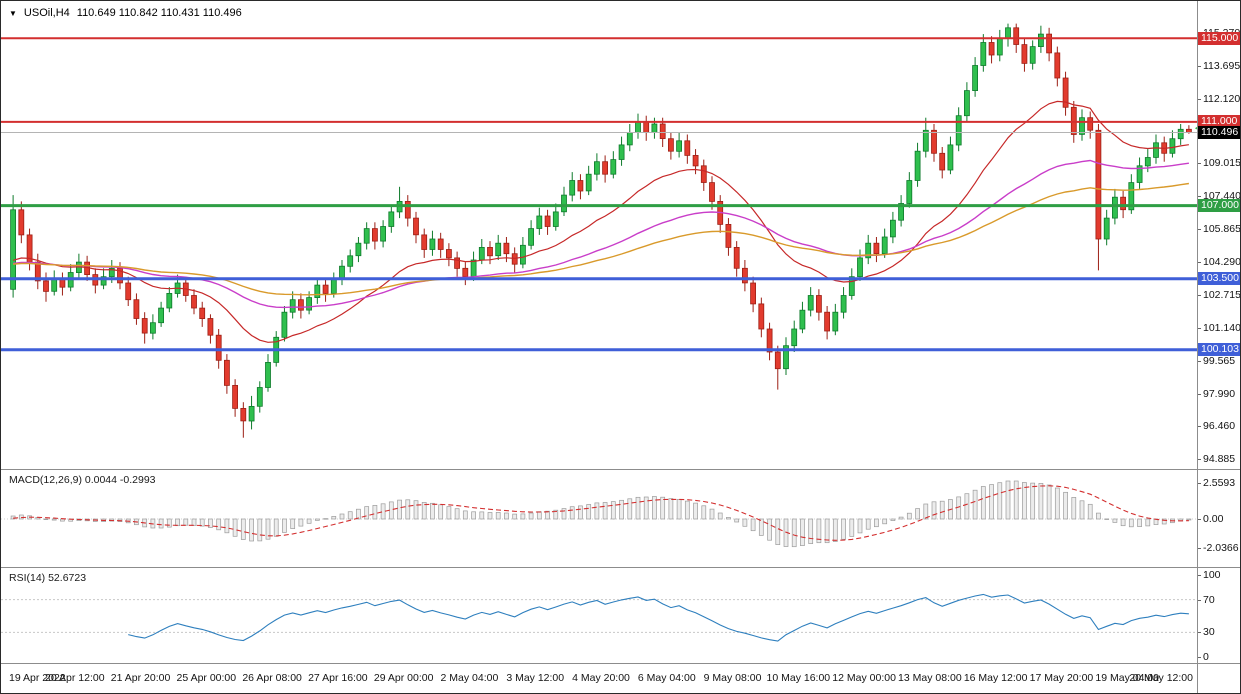 This screenshot has width=1241, height=694. I want to click on price-axis, so click(1218, 347).